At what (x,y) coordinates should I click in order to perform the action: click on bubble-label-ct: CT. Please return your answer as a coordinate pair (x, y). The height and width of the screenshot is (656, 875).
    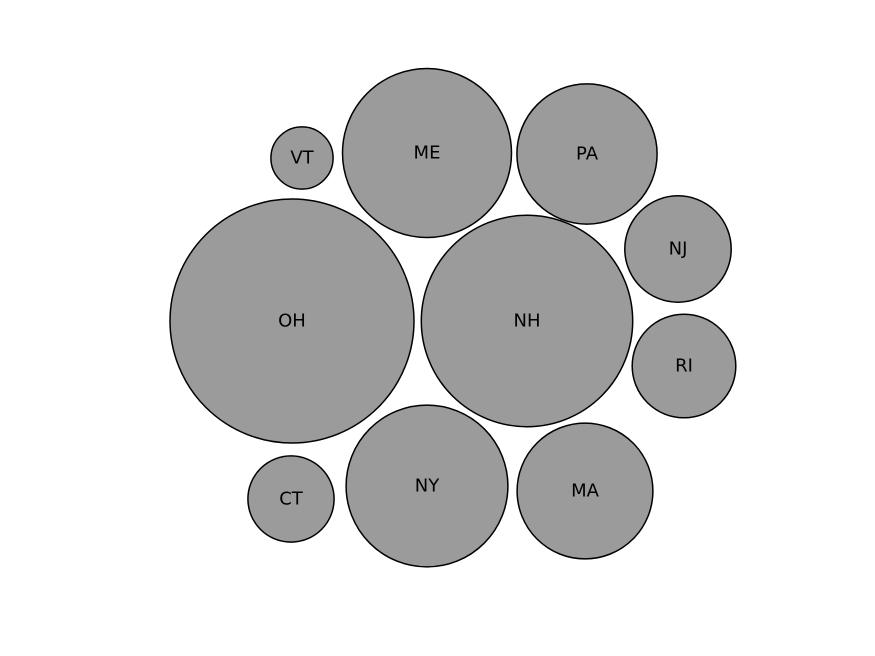
    Looking at the image, I should click on (291, 499).